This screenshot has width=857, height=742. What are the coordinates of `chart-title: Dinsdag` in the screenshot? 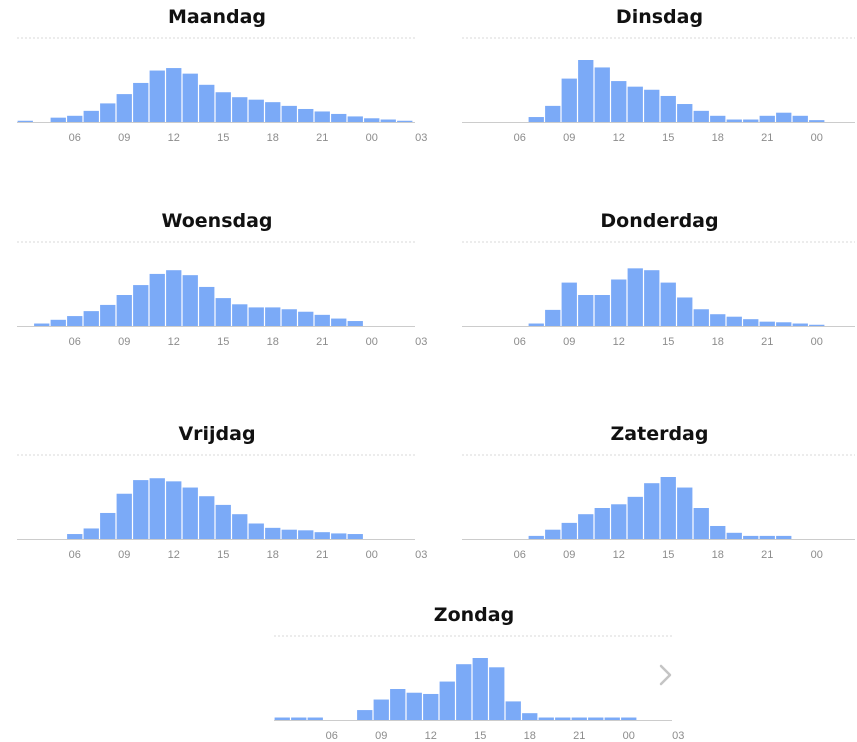 It's located at (659, 17).